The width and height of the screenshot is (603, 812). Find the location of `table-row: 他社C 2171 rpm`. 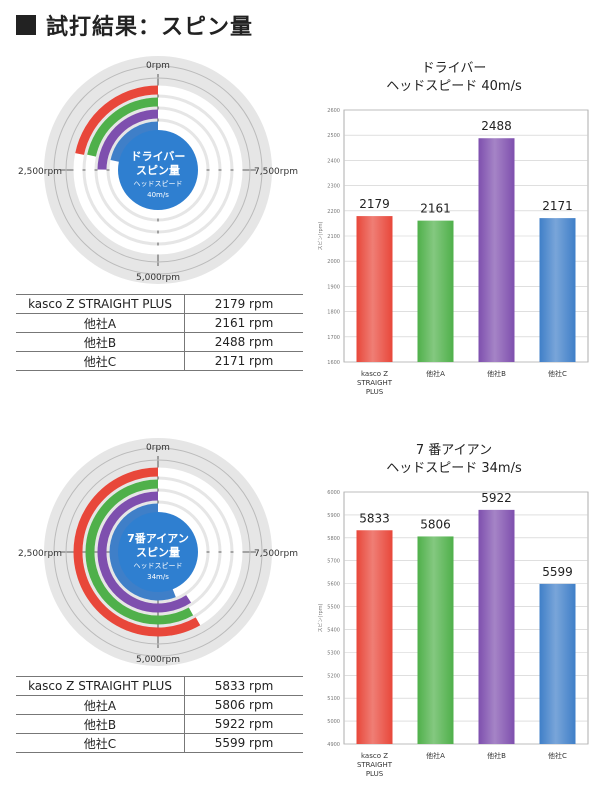

table-row: 他社C 2171 rpm is located at coordinates (159, 361).